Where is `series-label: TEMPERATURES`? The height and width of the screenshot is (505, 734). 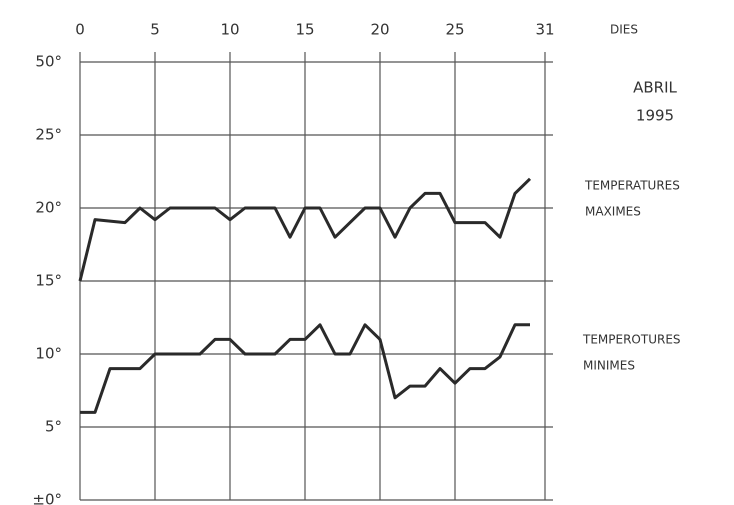 series-label: TEMPERATURES is located at coordinates (632, 186).